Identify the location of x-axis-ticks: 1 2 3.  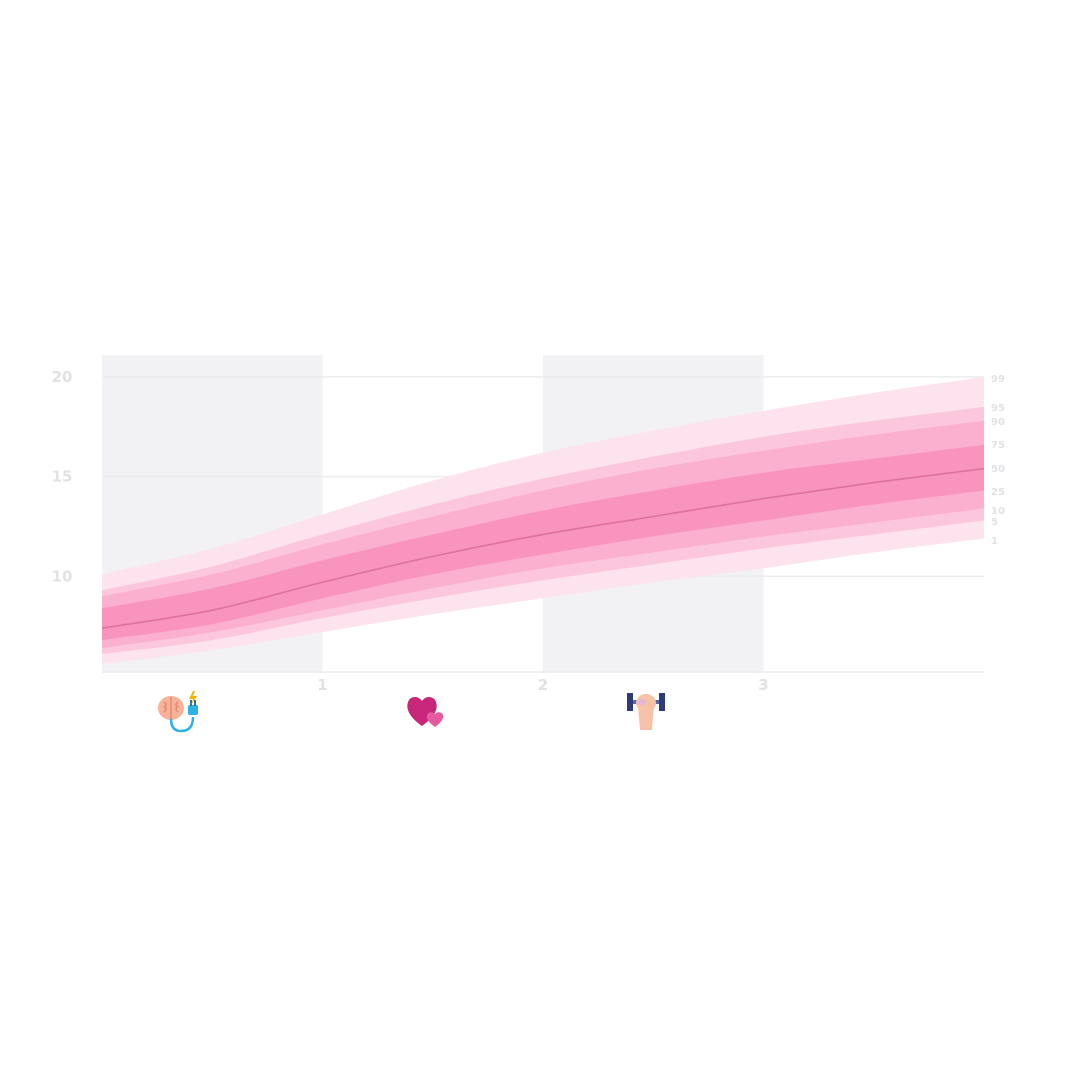
(542, 685).